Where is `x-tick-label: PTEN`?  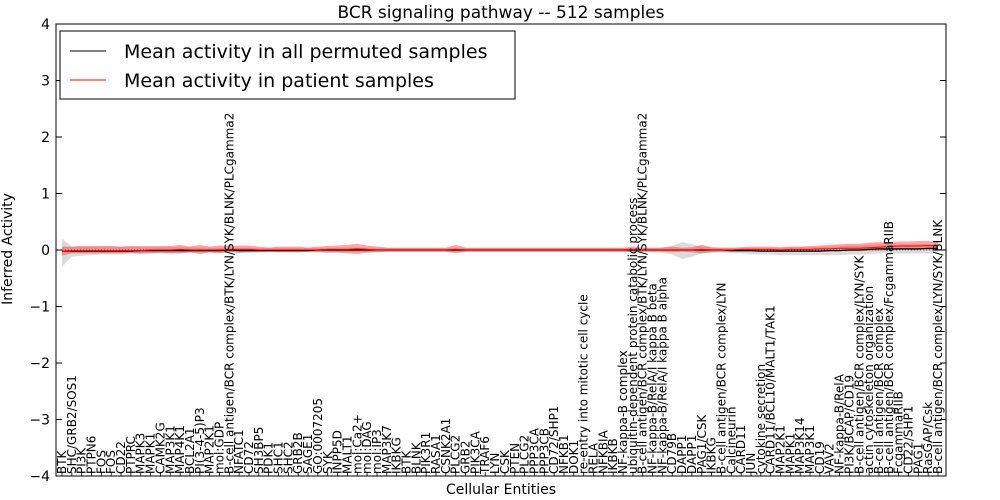
x-tick-label: PTEN is located at coordinates (515, 458).